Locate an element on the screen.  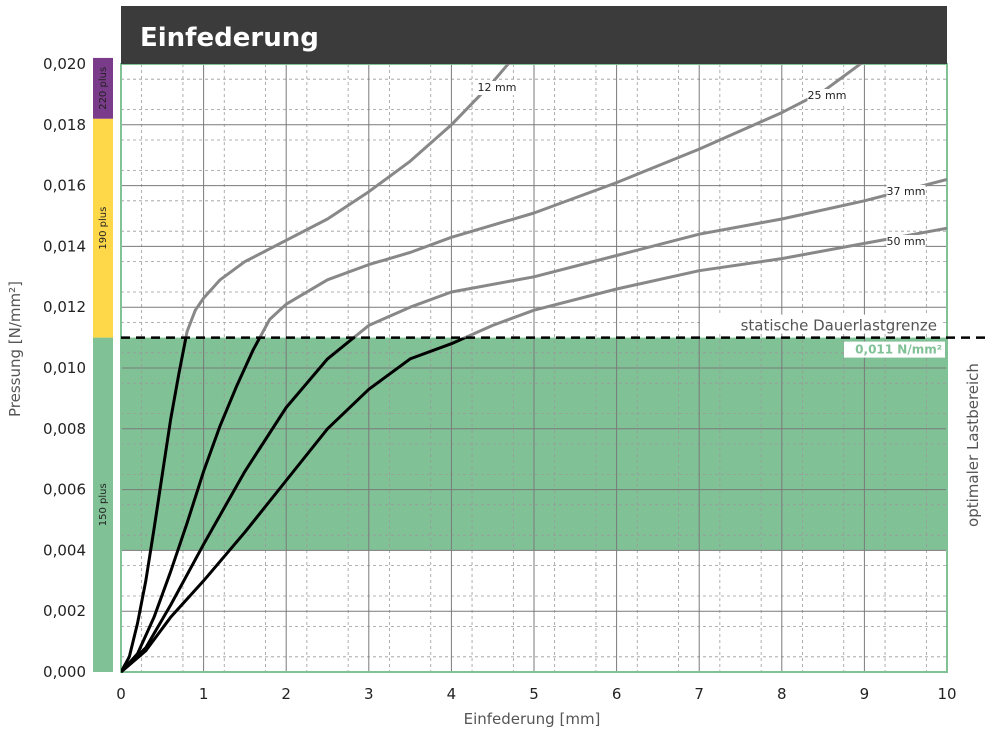
static-limit-value-bg is located at coordinates (894, 349).